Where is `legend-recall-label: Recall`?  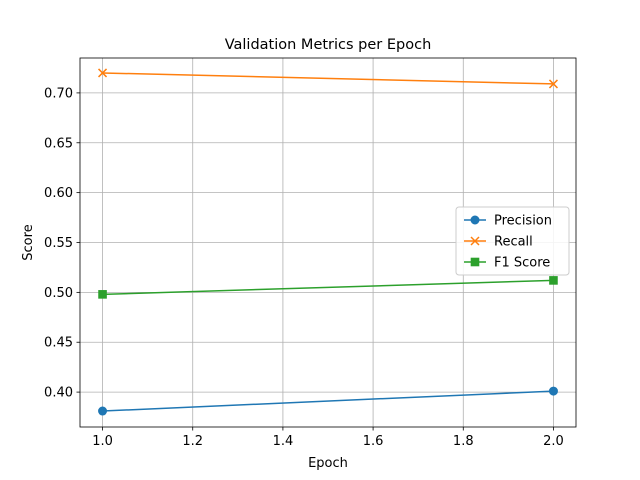
legend-recall-label: Recall is located at coordinates (513, 242).